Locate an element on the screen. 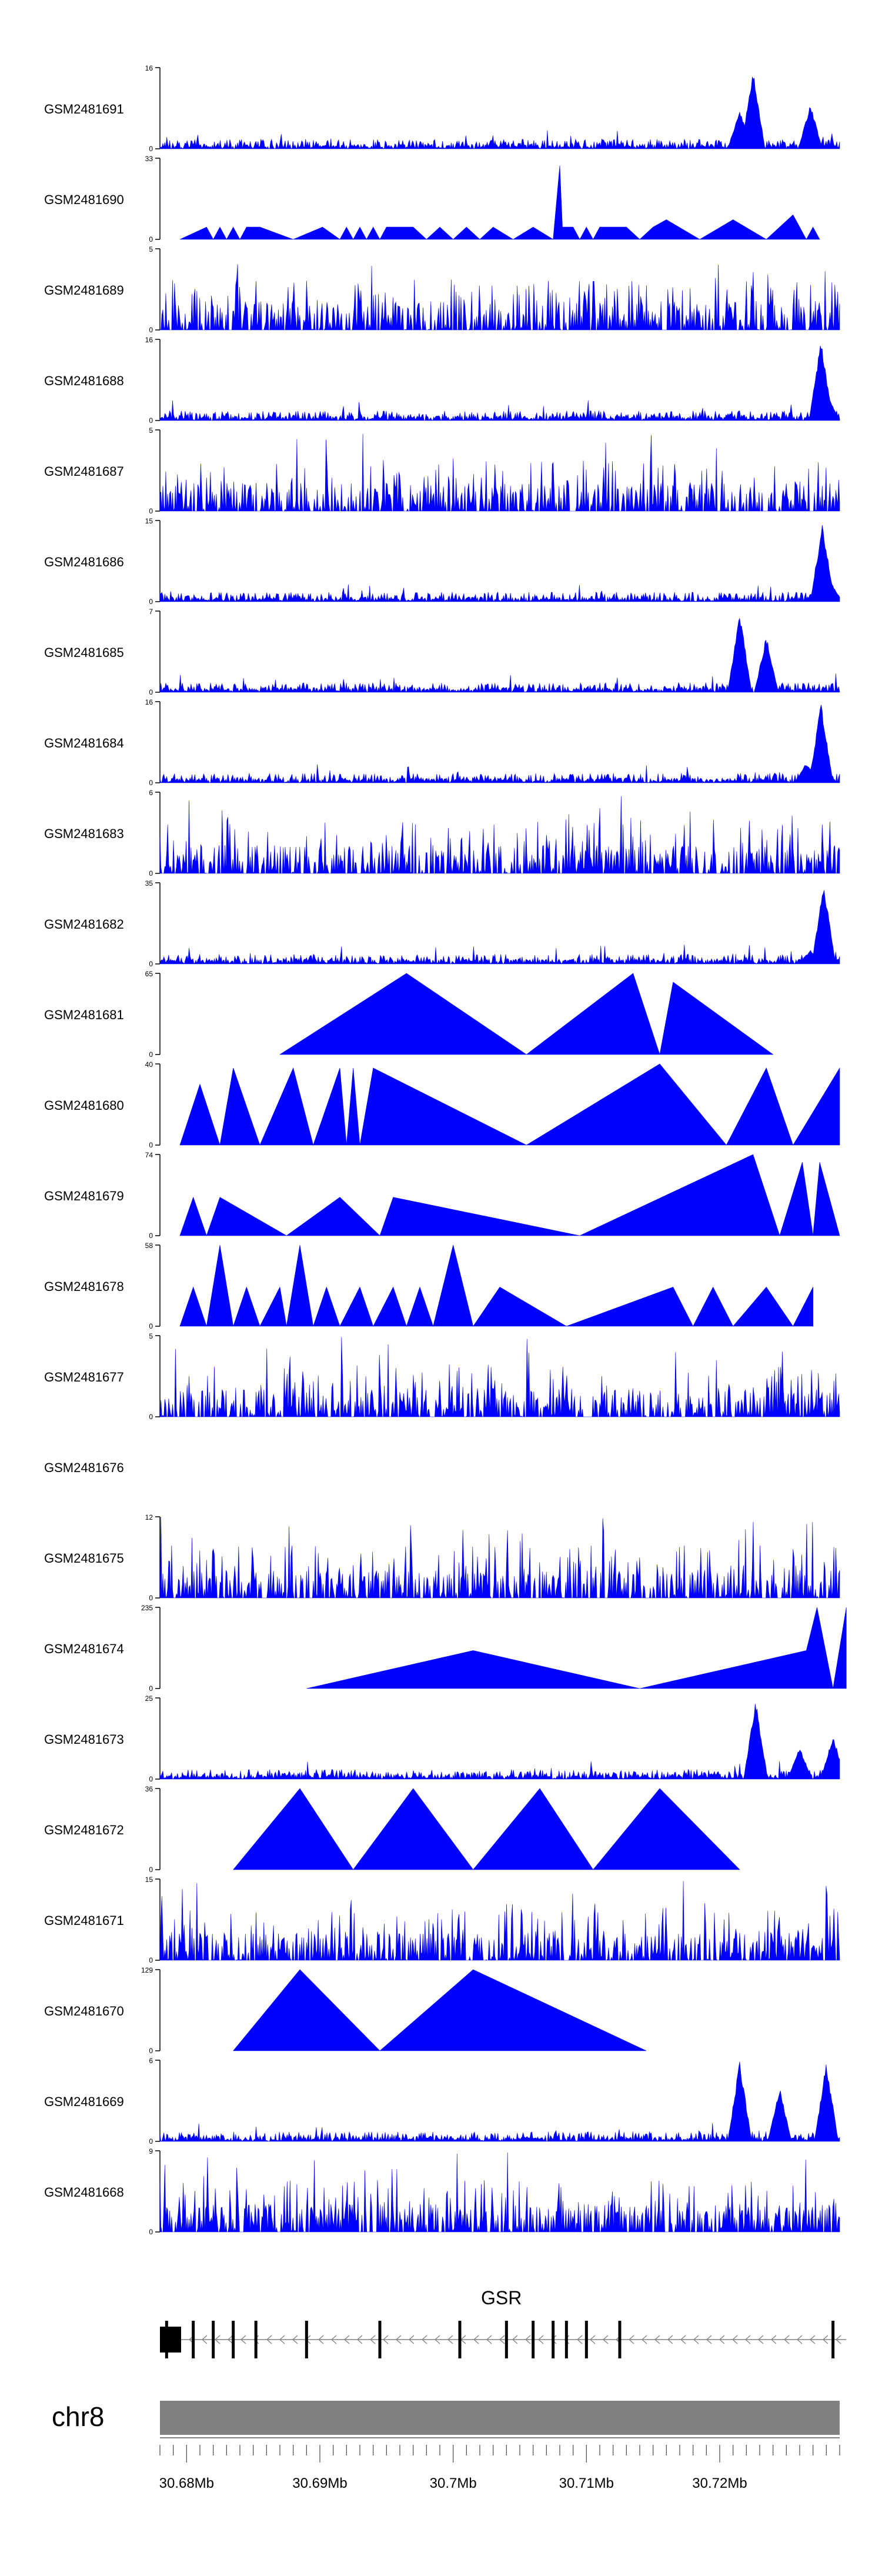 Image resolution: width=882 pixels, height=2576 pixels. track-GSM2481679: GSM2481679 74 0 is located at coordinates (442, 1195).